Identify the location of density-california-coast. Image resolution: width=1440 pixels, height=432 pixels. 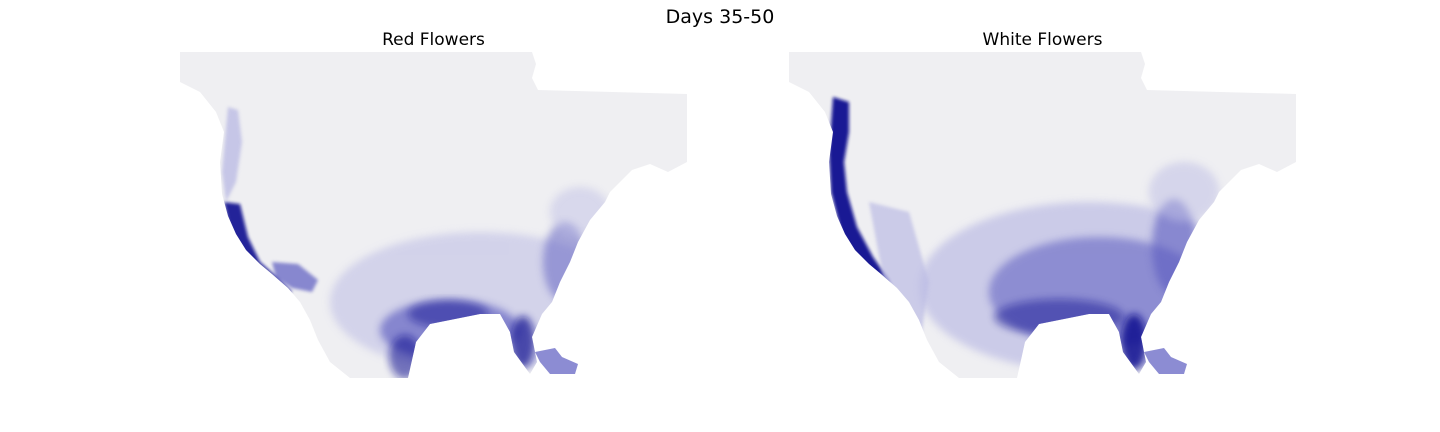
(258, 249).